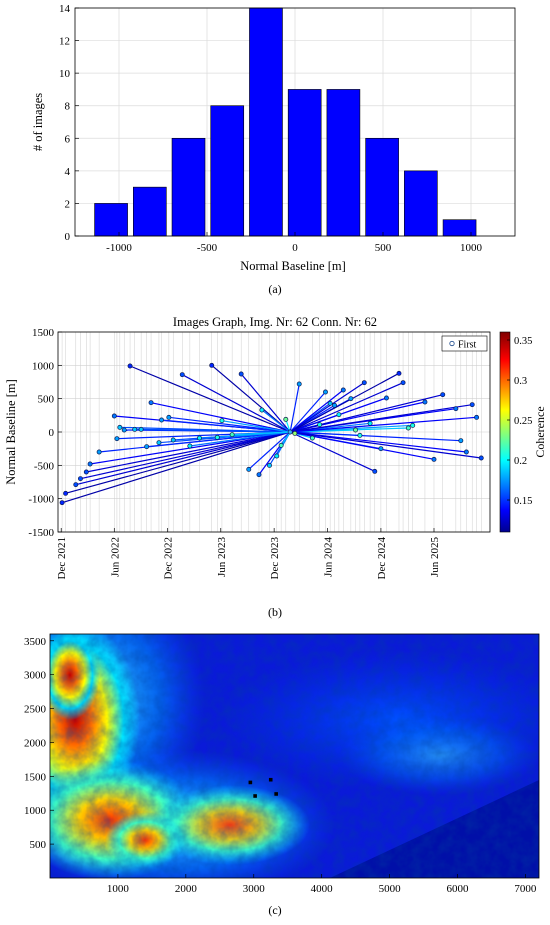  What do you see at coordinates (186, 889) in the screenshot?
I see `x-tick-label: 2000` at bounding box center [186, 889].